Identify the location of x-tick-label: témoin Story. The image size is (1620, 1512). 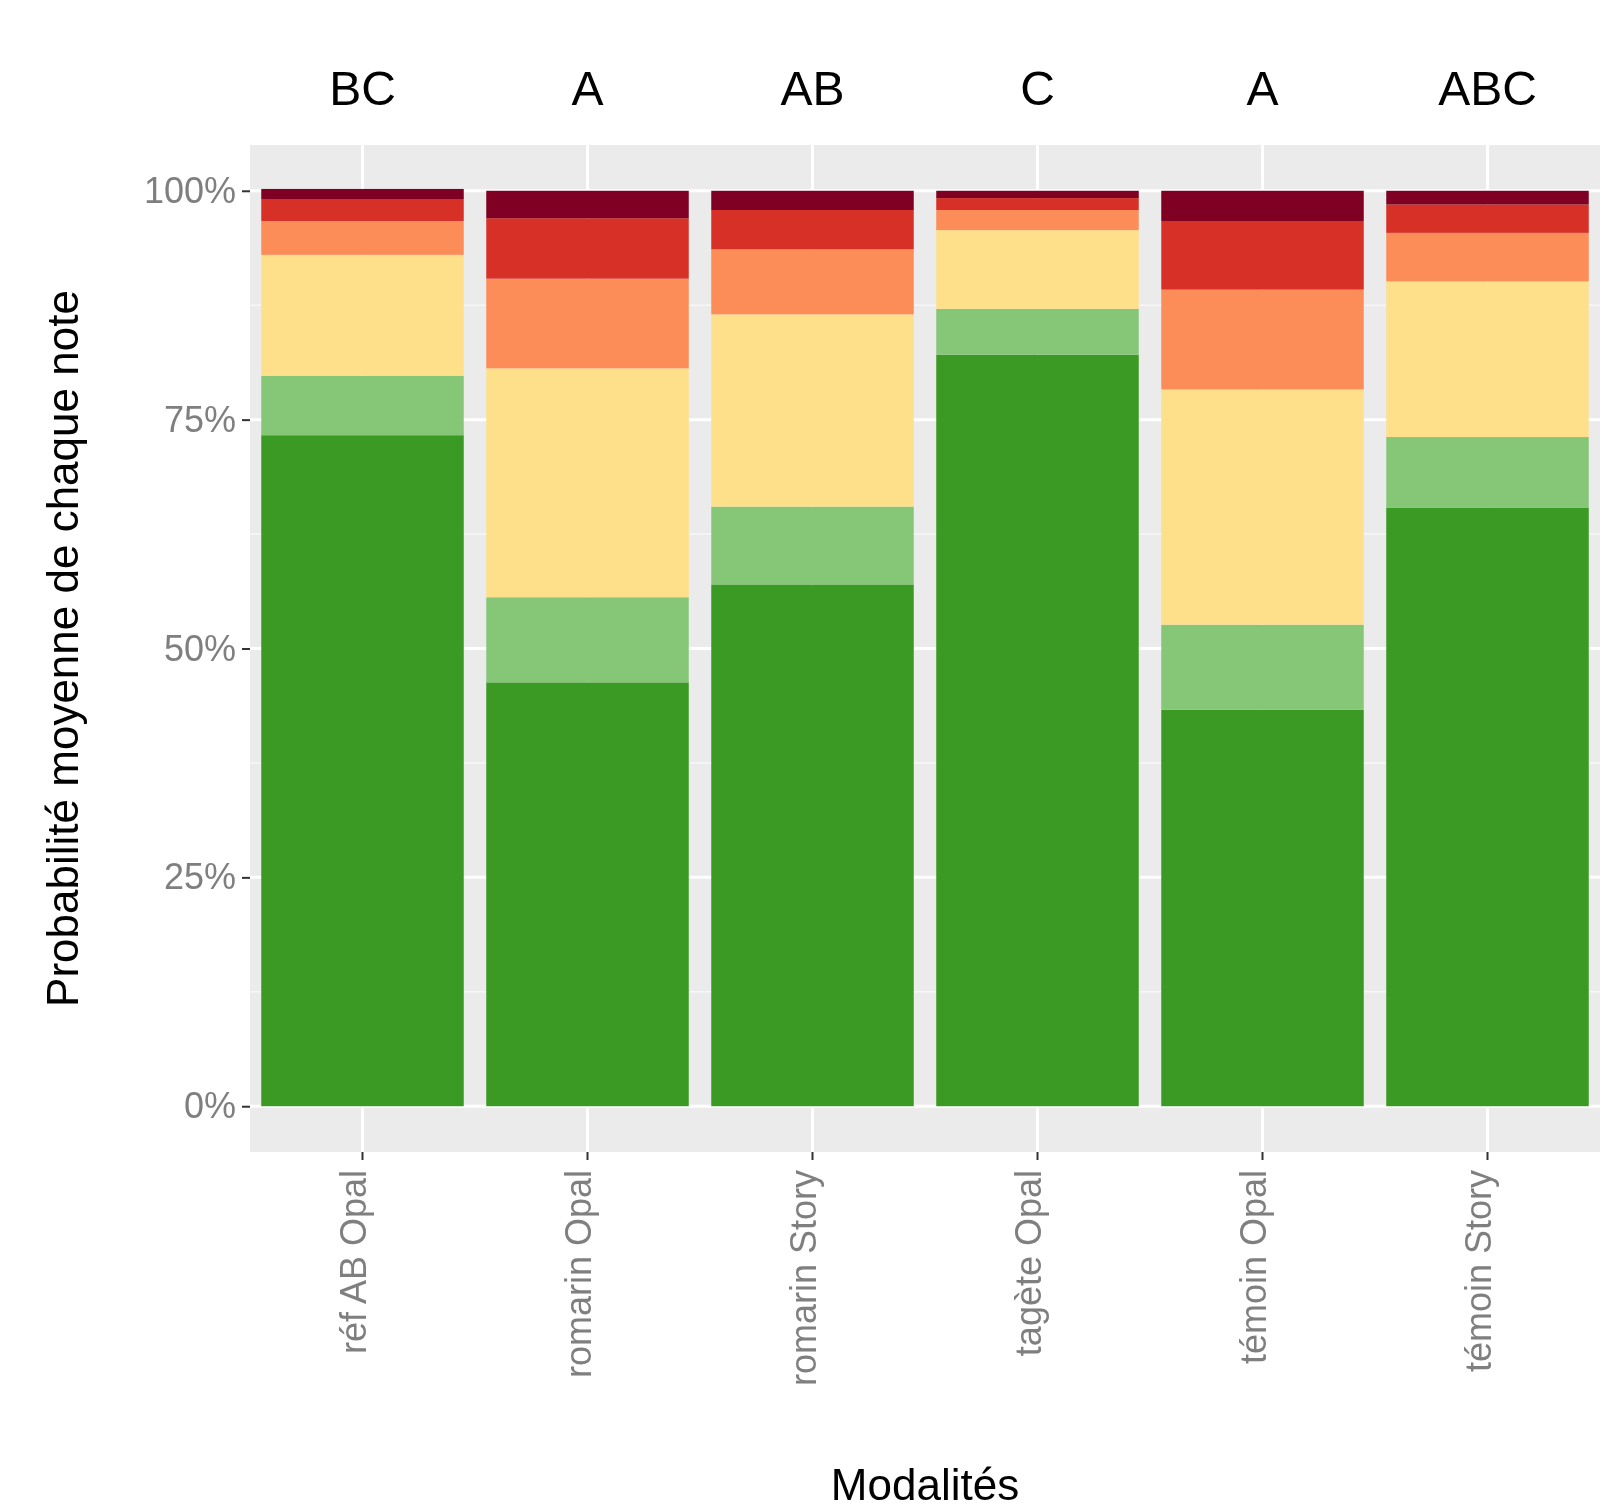
(1478, 1271).